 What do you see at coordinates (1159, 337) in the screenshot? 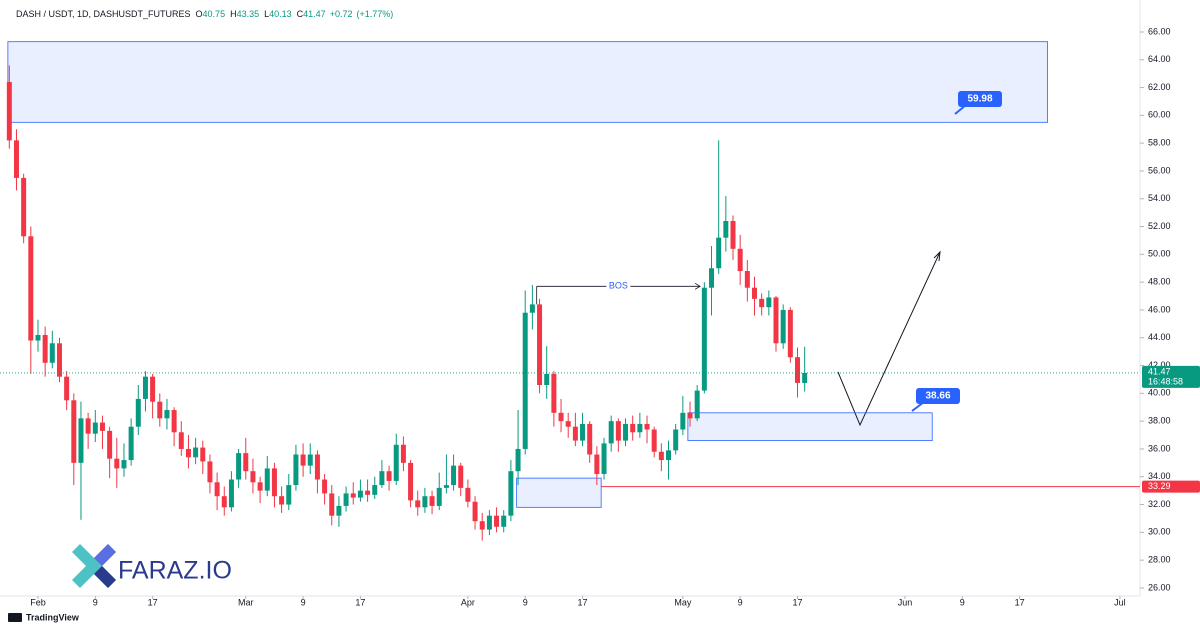
I see `y-tick-label: 44.00` at bounding box center [1159, 337].